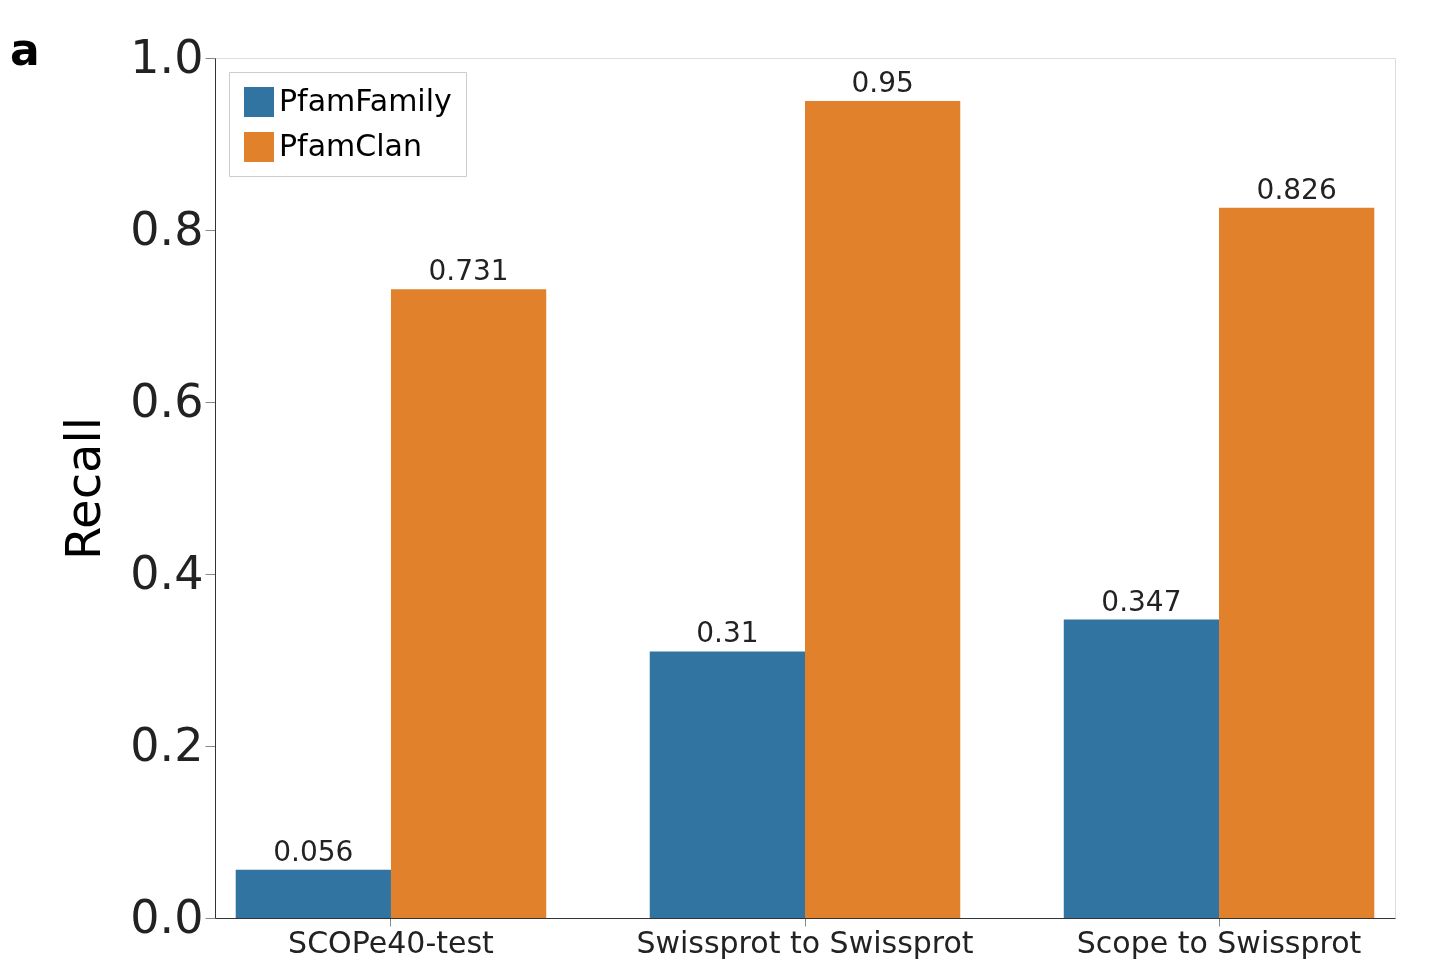 The image size is (1435, 980). Describe the element at coordinates (468, 271) in the screenshot. I see `data-label: 0.731` at that location.